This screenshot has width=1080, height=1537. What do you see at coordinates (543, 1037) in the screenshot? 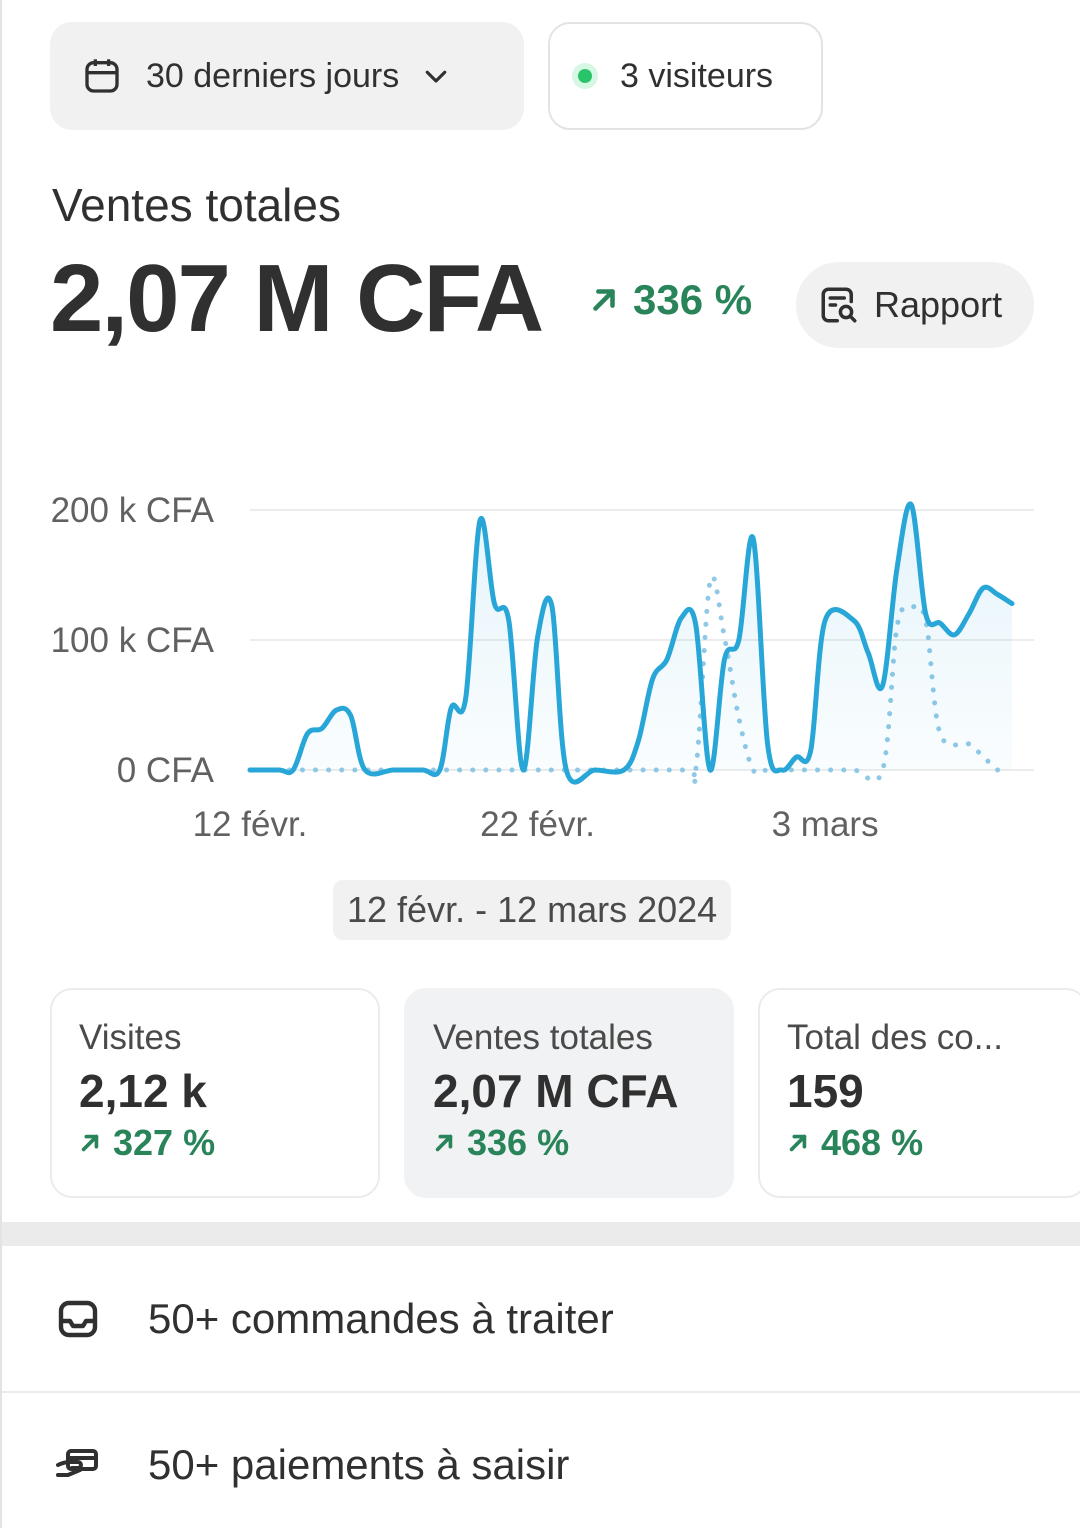
I see `metric-label: Ventes totales` at bounding box center [543, 1037].